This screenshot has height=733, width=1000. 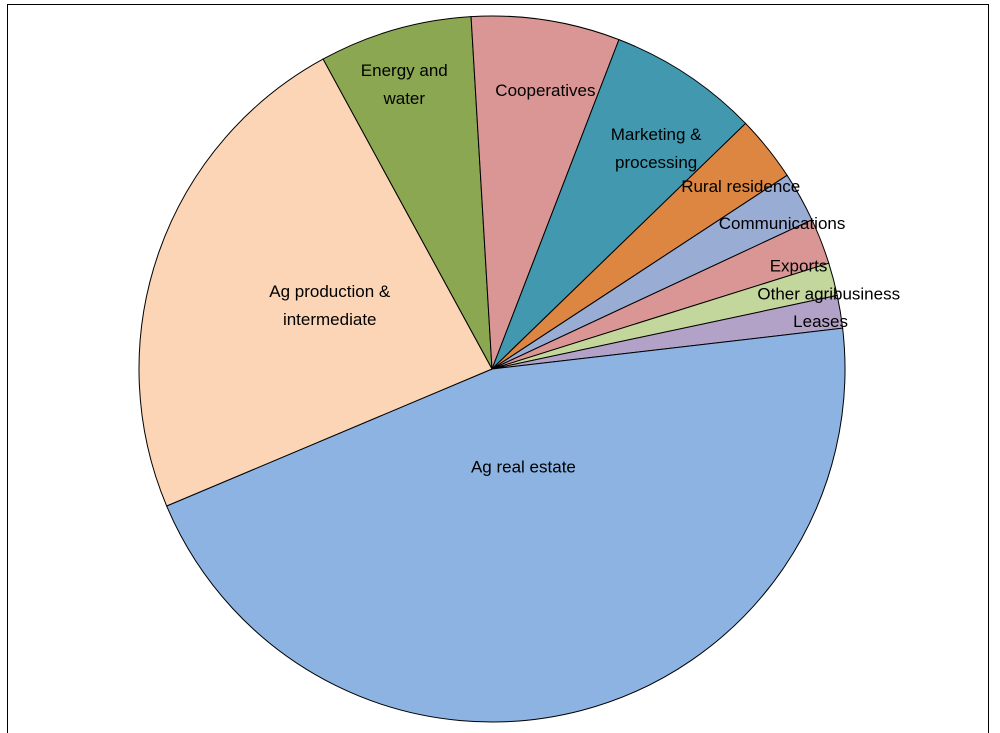 What do you see at coordinates (545, 192) in the screenshot?
I see `pie-slice-cooperatives` at bounding box center [545, 192].